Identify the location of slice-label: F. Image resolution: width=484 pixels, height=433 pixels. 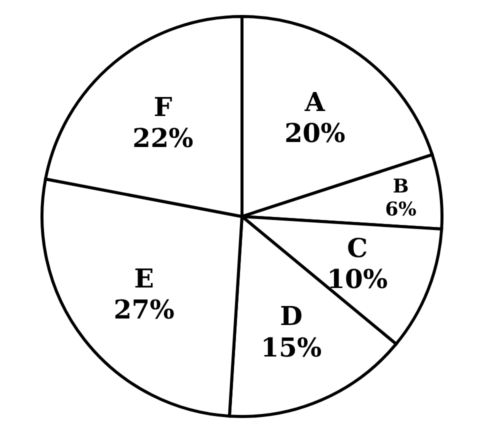
(163, 107).